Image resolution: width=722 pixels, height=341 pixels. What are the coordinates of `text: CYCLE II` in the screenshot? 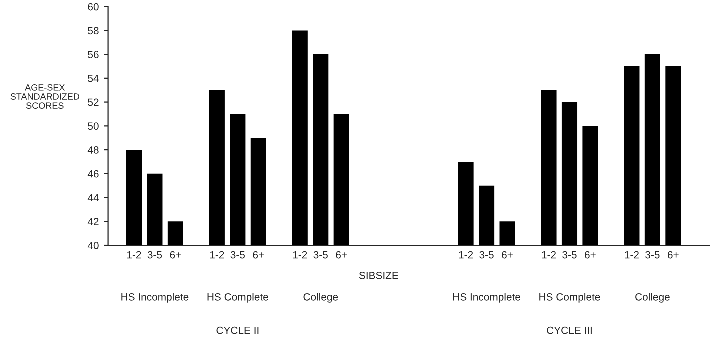 It's located at (237, 330).